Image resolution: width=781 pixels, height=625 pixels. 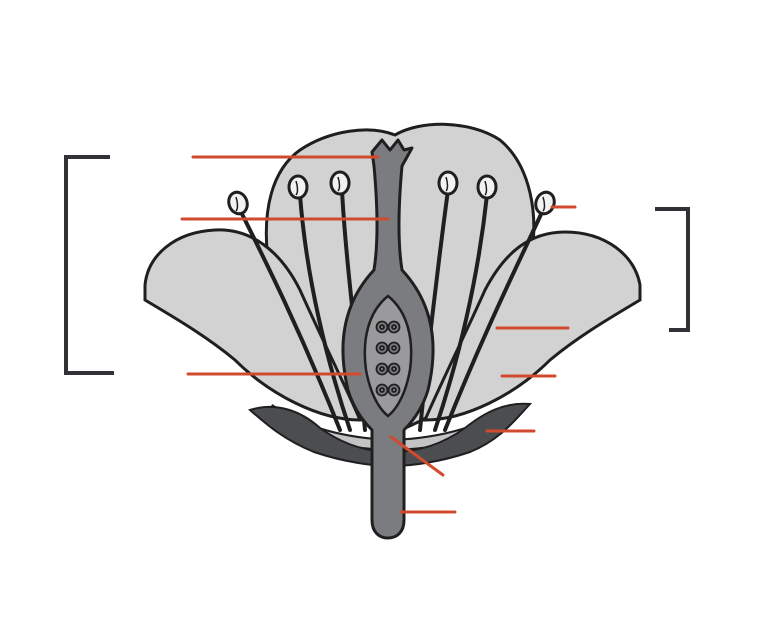 I want to click on anthers, so click(x=391, y=193).